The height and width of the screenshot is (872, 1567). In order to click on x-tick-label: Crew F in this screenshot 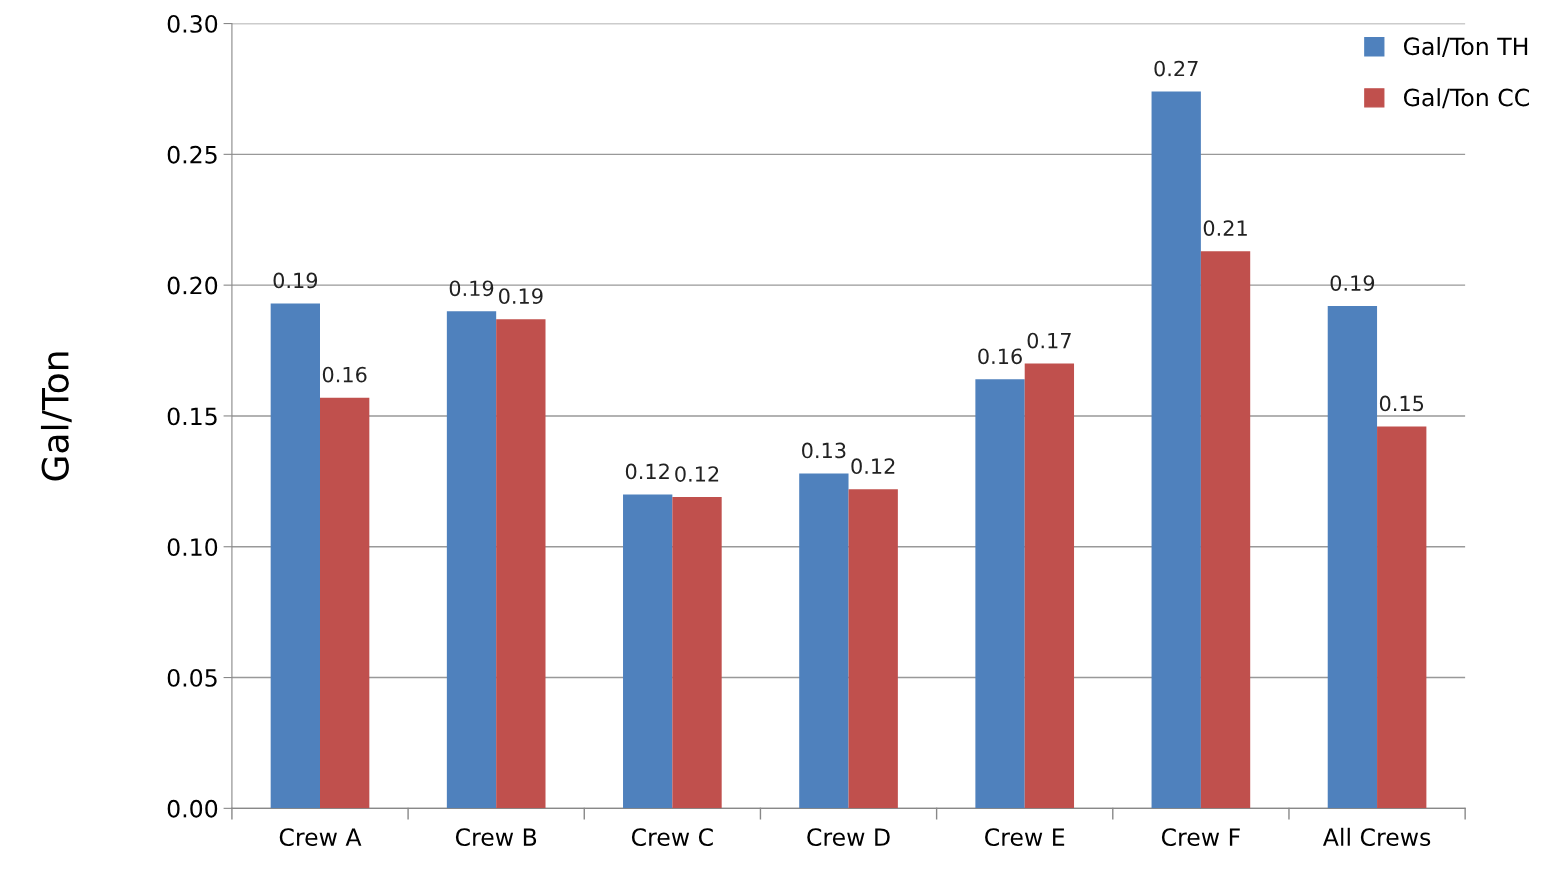, I will do `click(1200, 837)`.